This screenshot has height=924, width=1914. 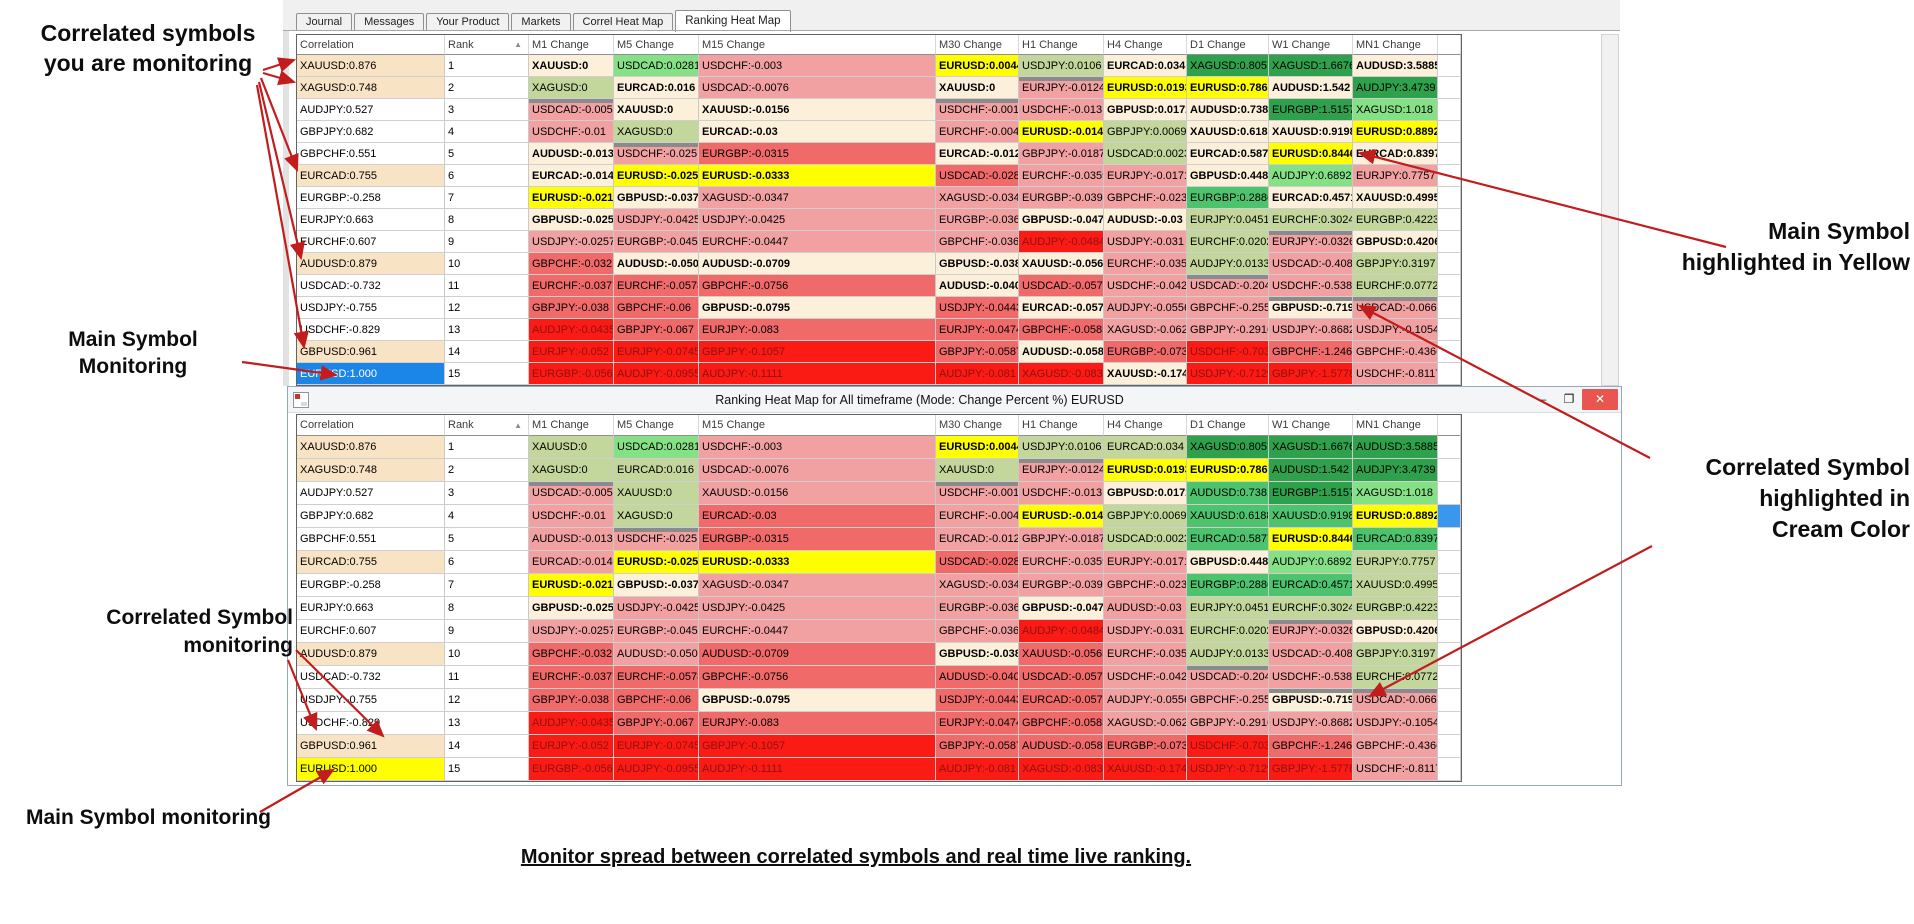 What do you see at coordinates (1395, 700) in the screenshot?
I see `heat-cell: USDCAD:-0.0661` at bounding box center [1395, 700].